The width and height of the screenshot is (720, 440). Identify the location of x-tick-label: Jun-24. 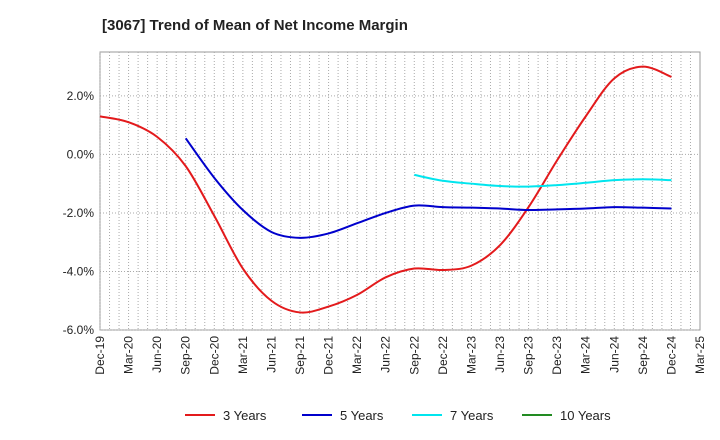
(614, 354).